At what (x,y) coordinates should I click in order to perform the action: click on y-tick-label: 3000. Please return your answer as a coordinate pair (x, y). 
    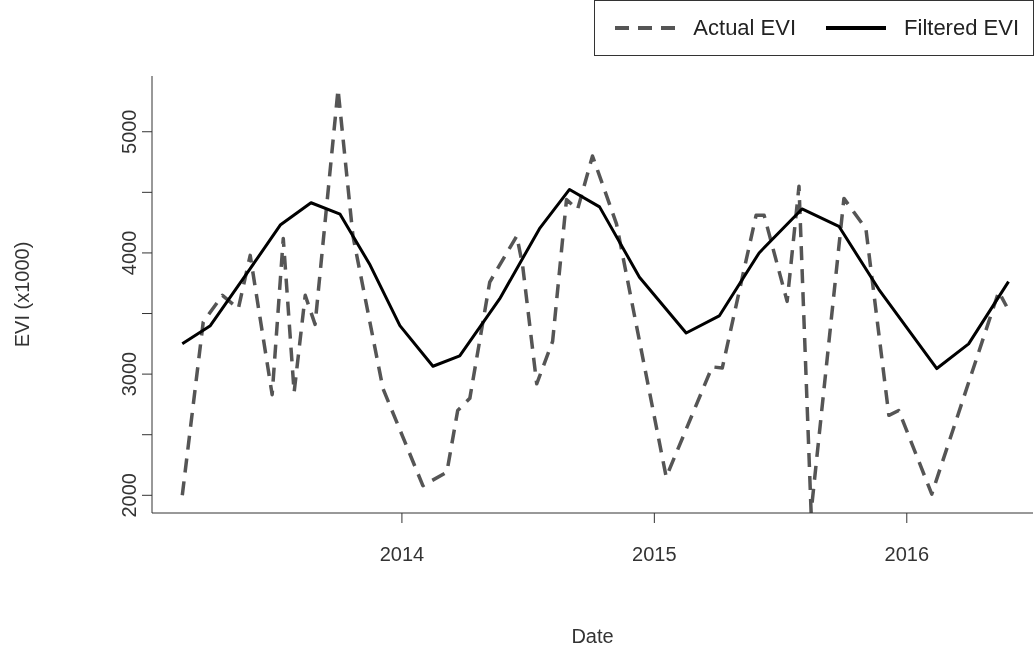
    Looking at the image, I should click on (129, 374).